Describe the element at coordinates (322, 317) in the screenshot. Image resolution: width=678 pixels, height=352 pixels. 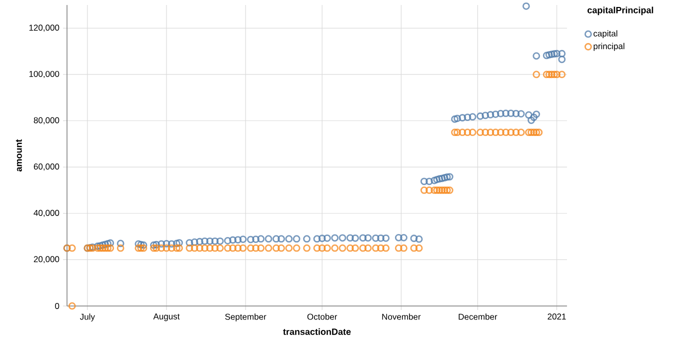
I see `x-tick-label: October` at that location.